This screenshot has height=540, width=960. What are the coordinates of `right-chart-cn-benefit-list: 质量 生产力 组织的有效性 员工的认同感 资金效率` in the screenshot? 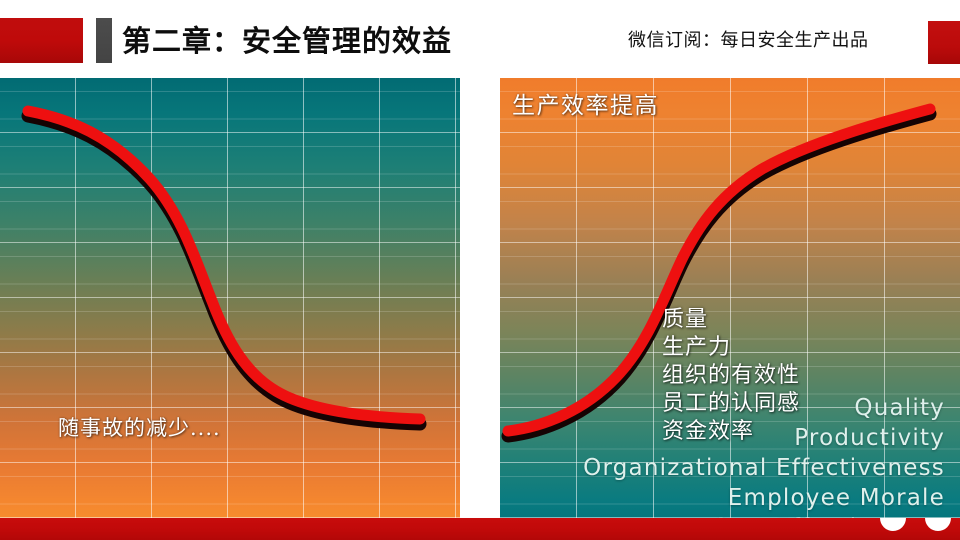 It's located at (731, 376).